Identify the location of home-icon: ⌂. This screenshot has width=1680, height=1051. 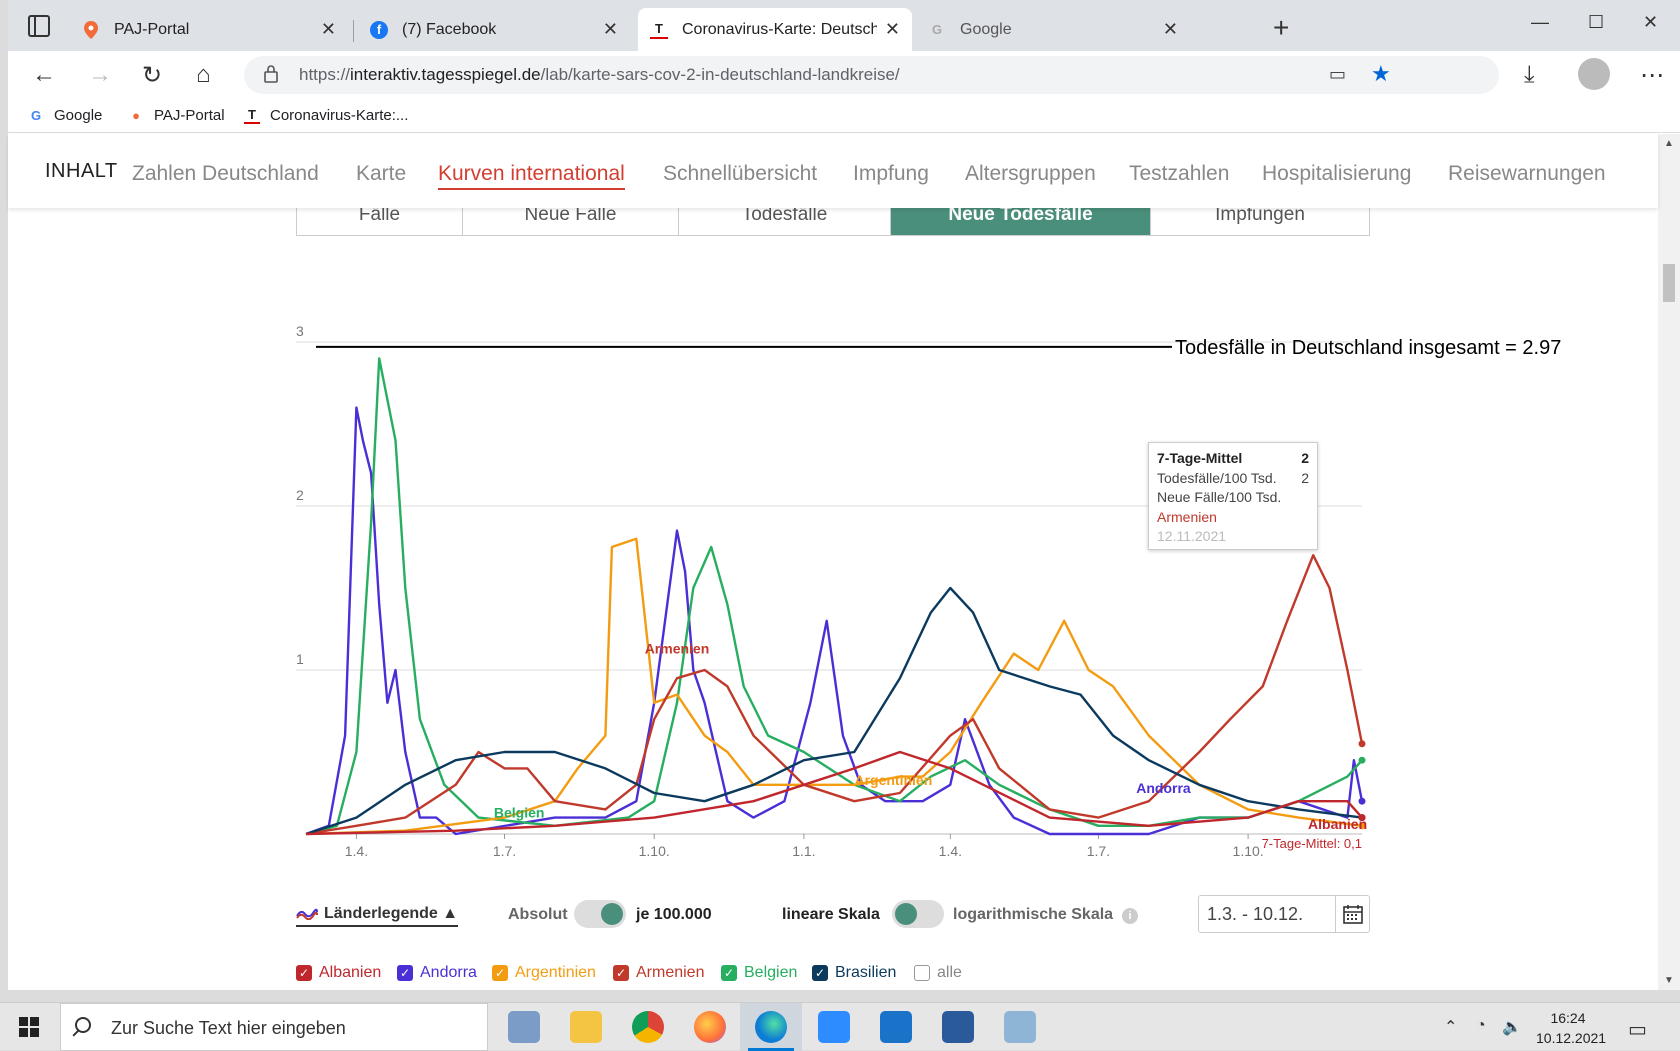
(203, 74).